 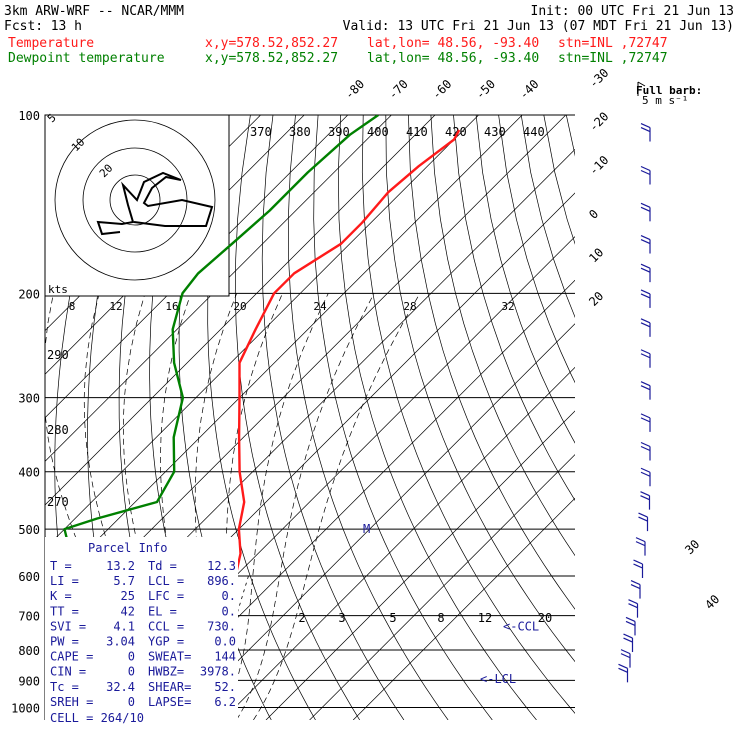 What do you see at coordinates (398, 89) in the screenshot?
I see `isotherm-label: -70` at bounding box center [398, 89].